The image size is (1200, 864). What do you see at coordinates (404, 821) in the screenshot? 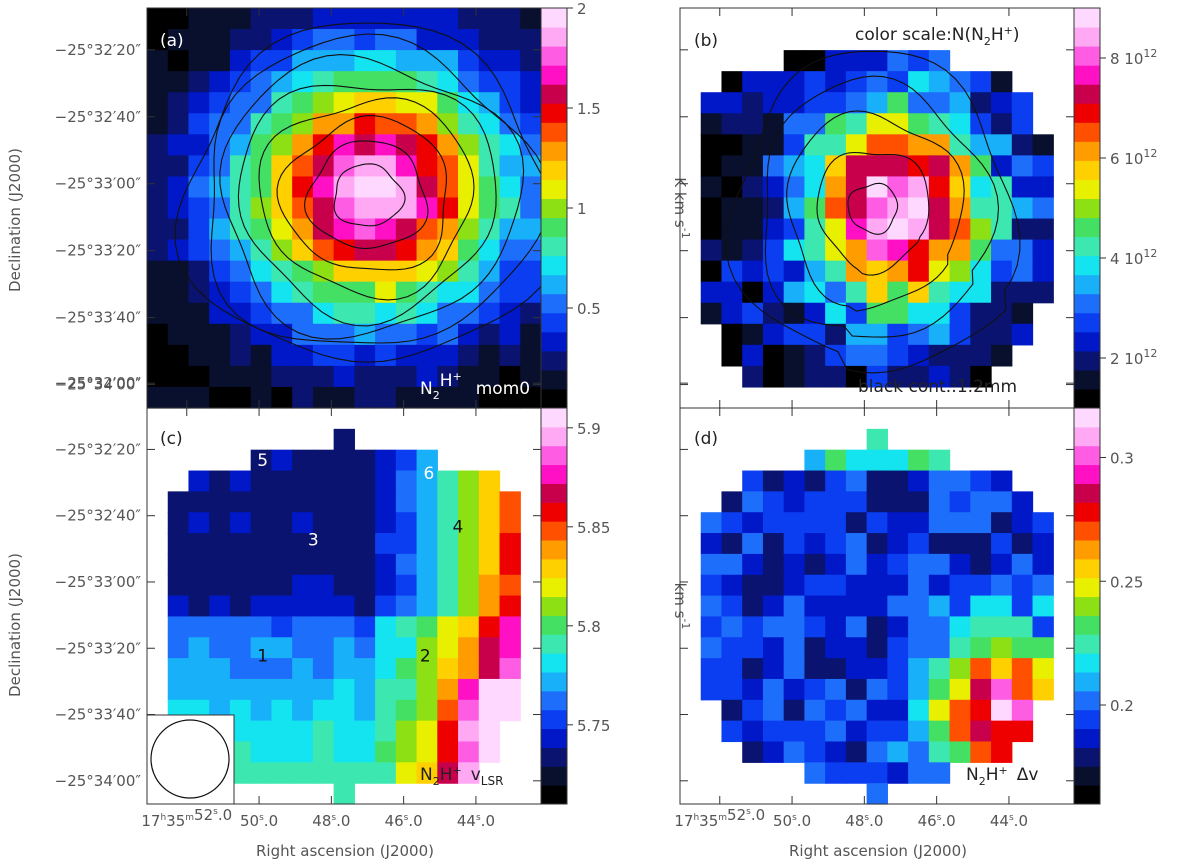
I see `ra-tick-label: 46s.0` at bounding box center [404, 821].